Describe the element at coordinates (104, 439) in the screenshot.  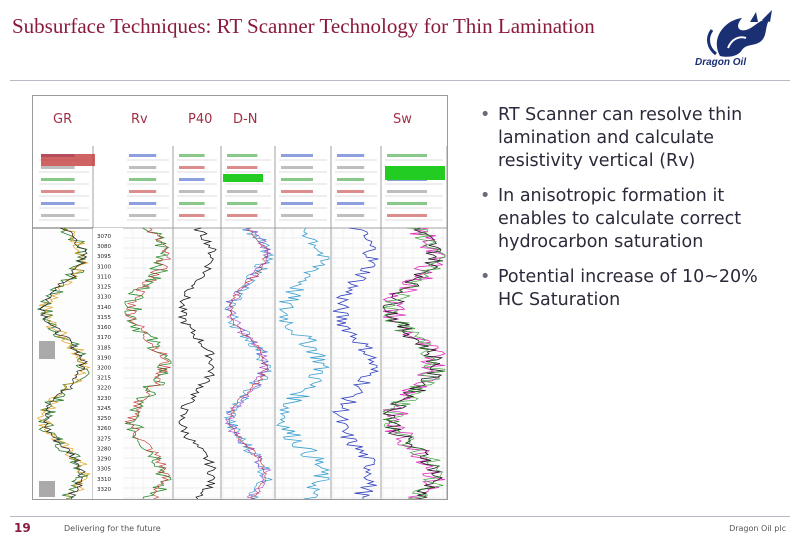
I see `svg-text: 3275` at that location.